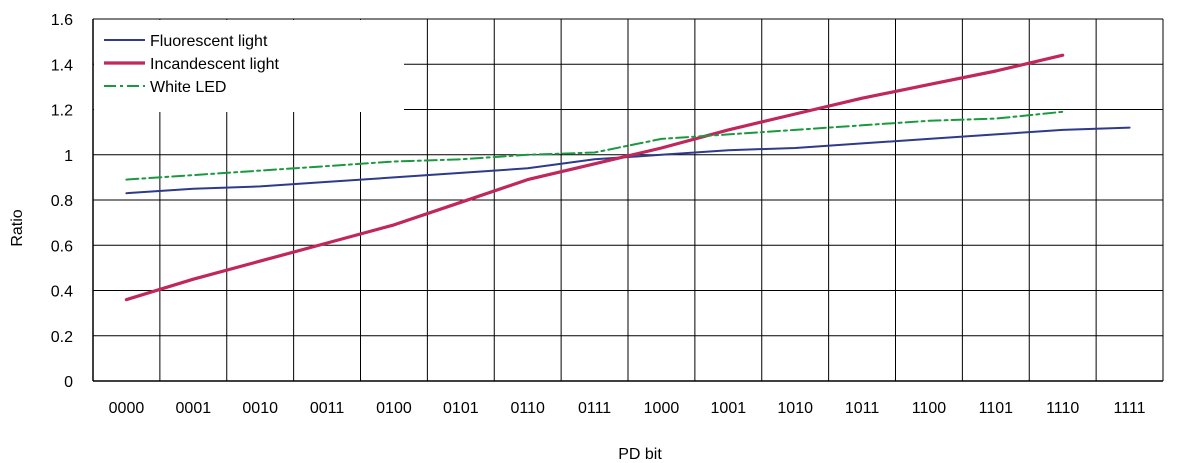 The width and height of the screenshot is (1182, 463). I want to click on series-line-white-led, so click(594, 145).